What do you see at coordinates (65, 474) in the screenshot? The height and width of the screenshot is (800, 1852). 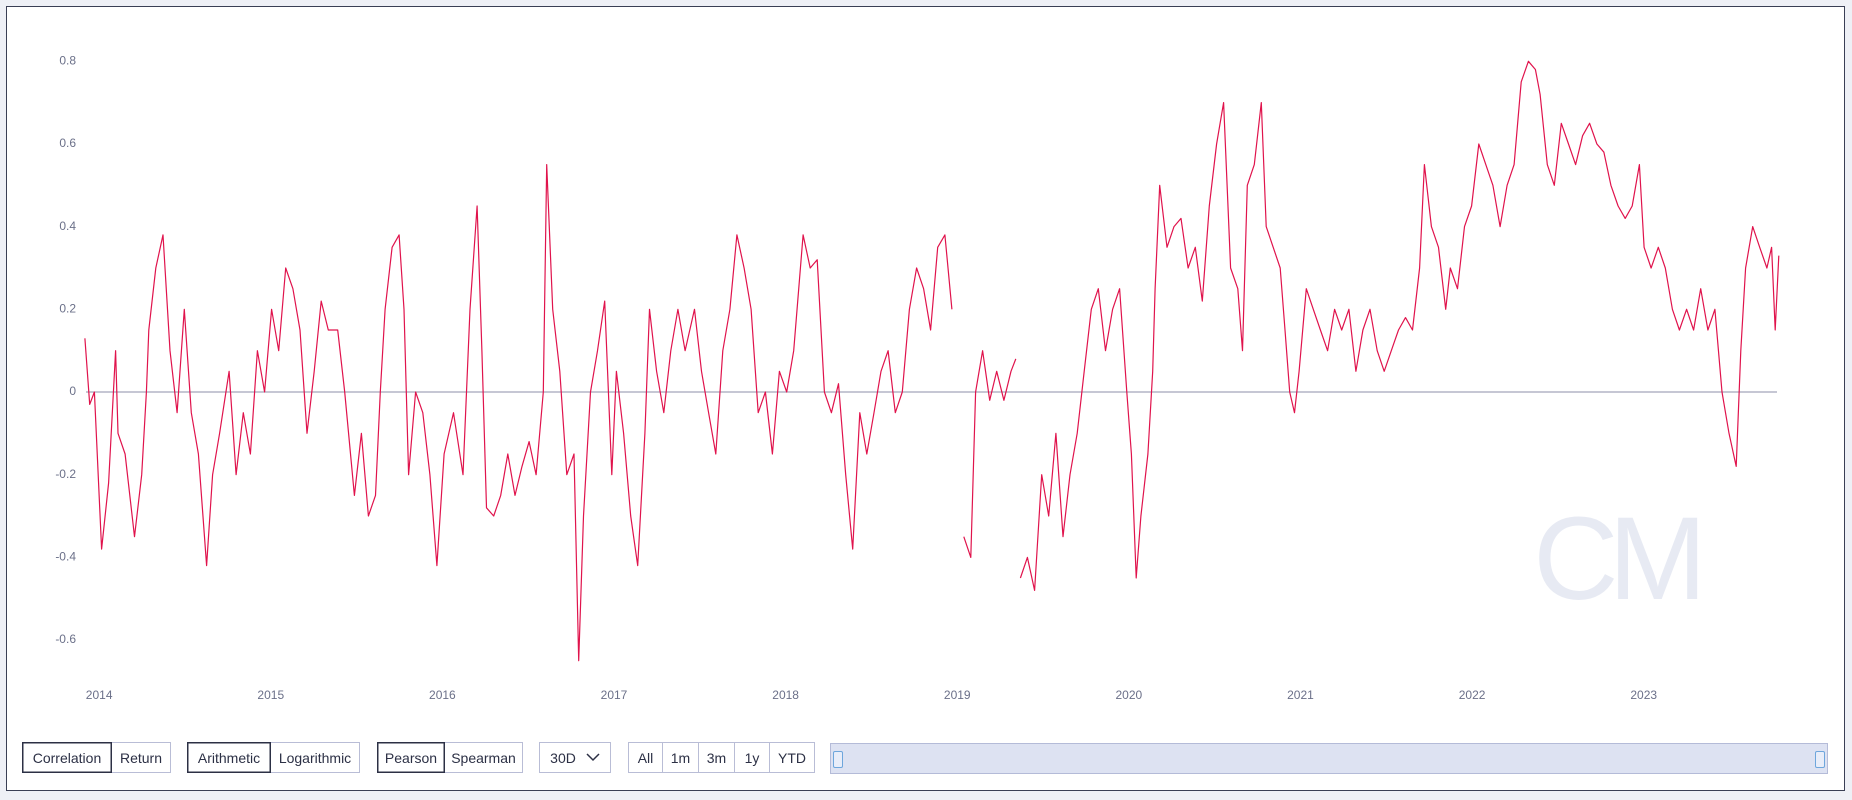 I see `y-tick-label: -0.2` at bounding box center [65, 474].